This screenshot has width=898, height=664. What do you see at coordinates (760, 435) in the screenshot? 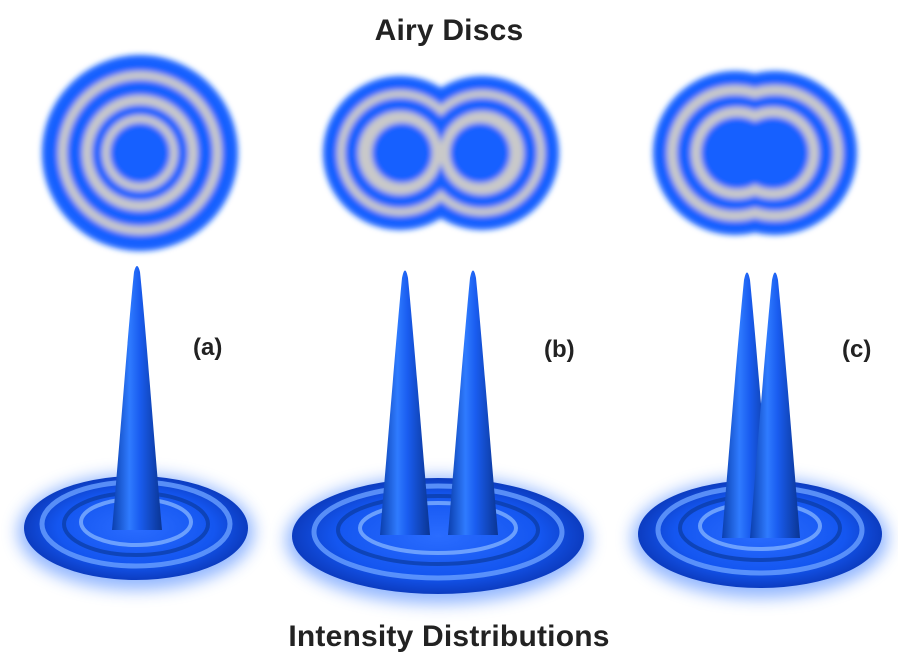
I see `intensity-peaks-c` at bounding box center [760, 435].